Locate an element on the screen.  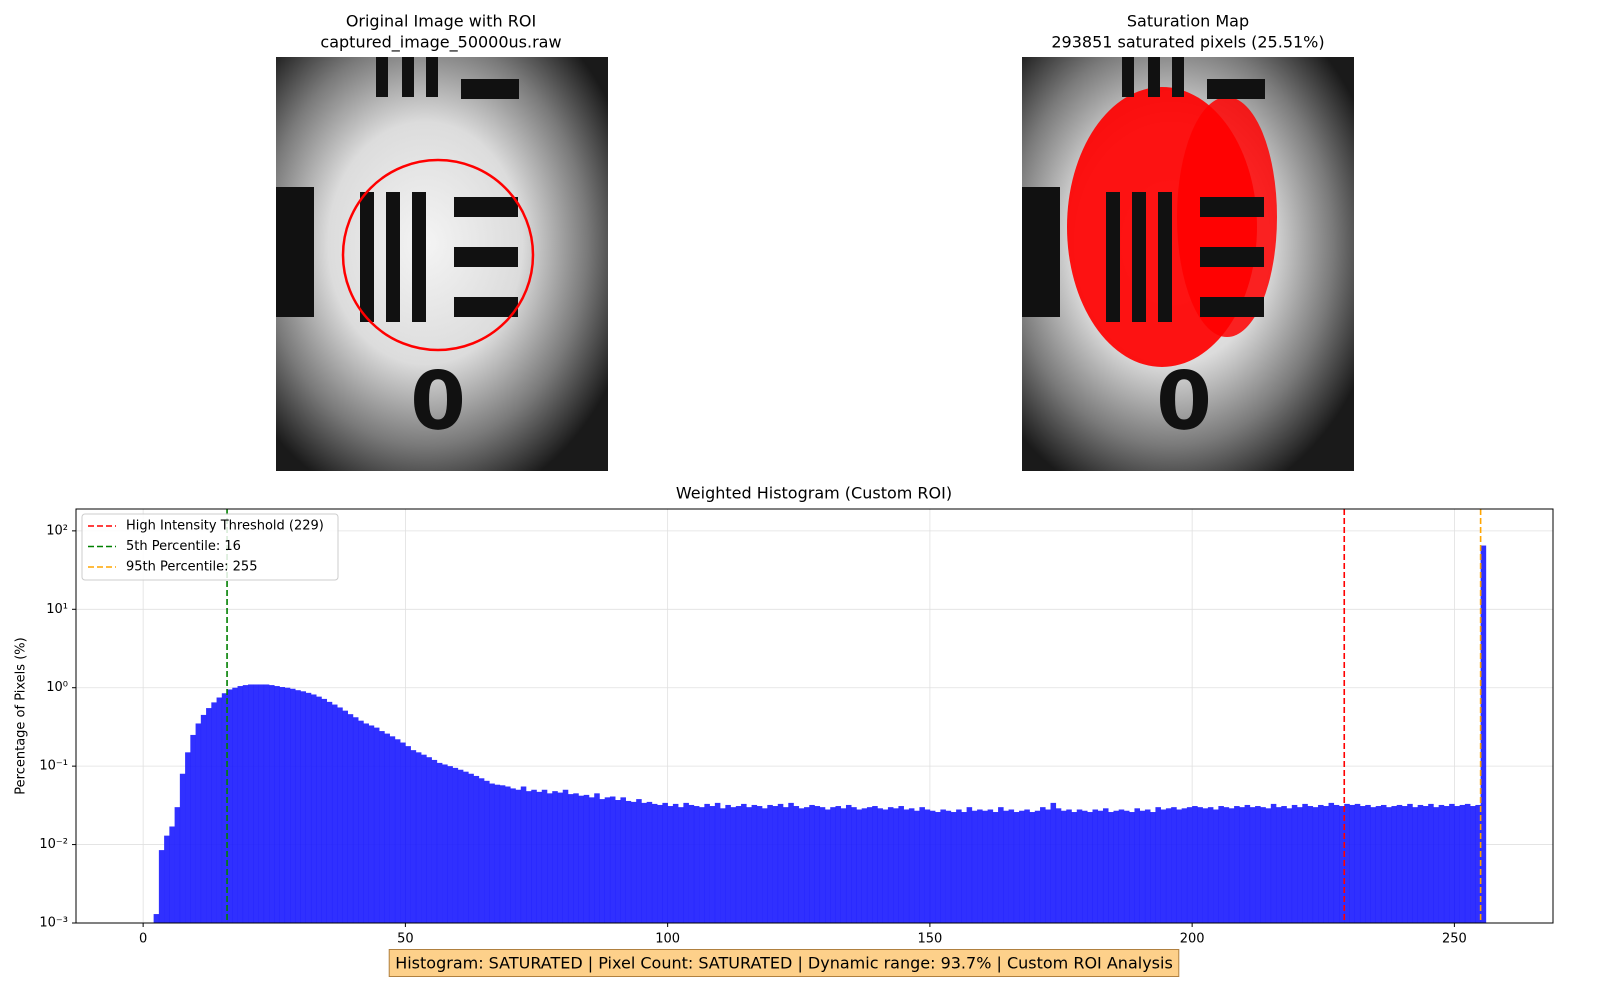
y-tick-label: 10⁰ is located at coordinates (57, 687).